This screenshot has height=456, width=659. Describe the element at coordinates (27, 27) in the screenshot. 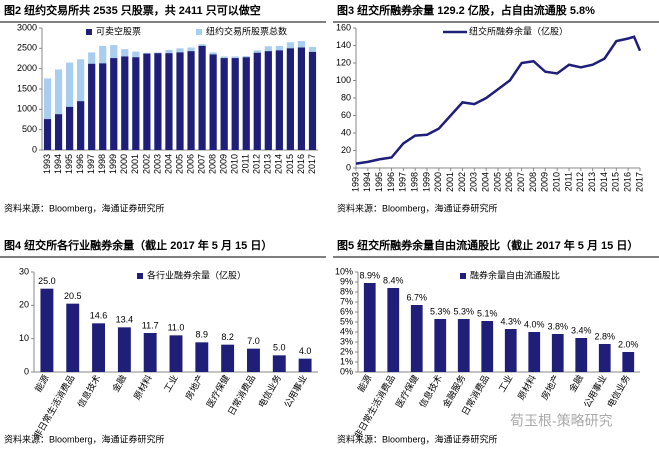

I see `y-tick-label: 3000` at that location.